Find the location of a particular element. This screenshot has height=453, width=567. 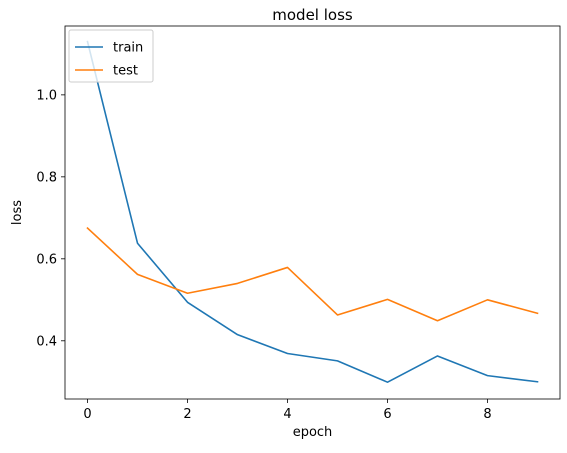

legend-label-test: test is located at coordinates (125, 71).